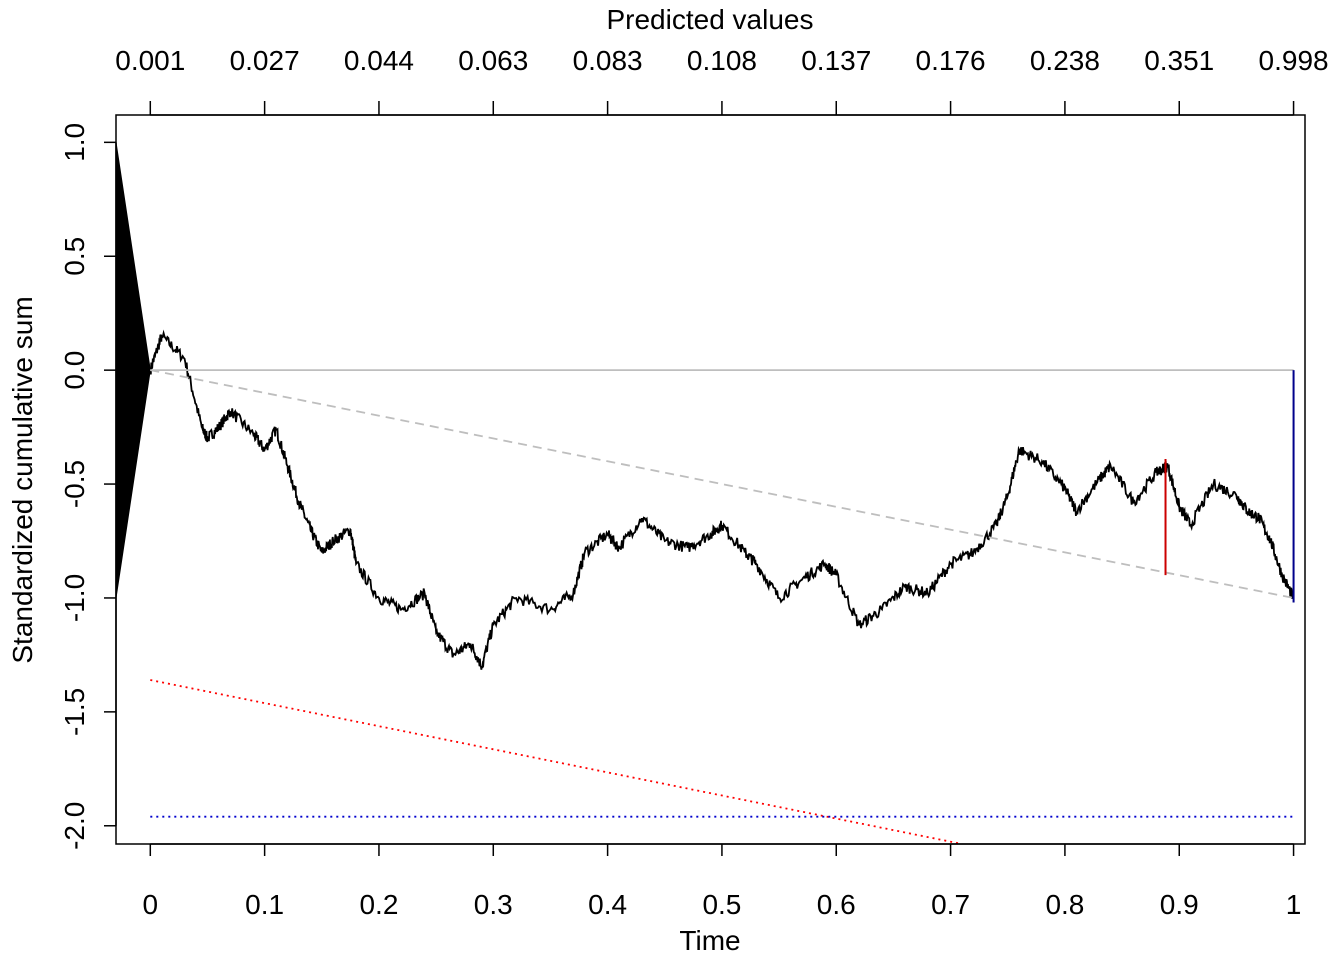 The image size is (1344, 960). Describe the element at coordinates (608, 60) in the screenshot. I see `top-tick-label: 0.083` at that location.